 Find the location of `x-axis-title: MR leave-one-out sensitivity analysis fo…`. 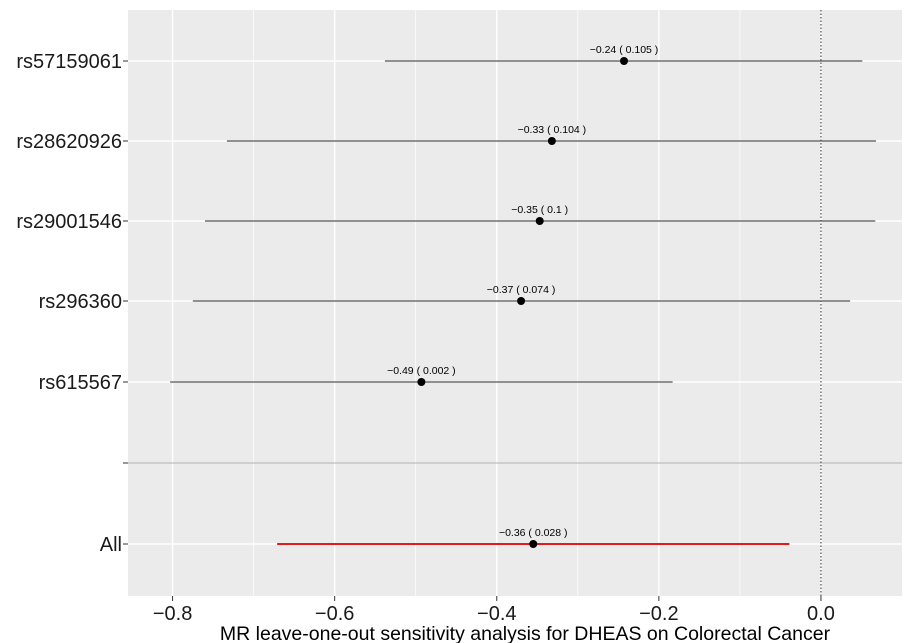

x-axis-title: MR leave-one-out sensitivity analysis fo… is located at coordinates (525, 633).